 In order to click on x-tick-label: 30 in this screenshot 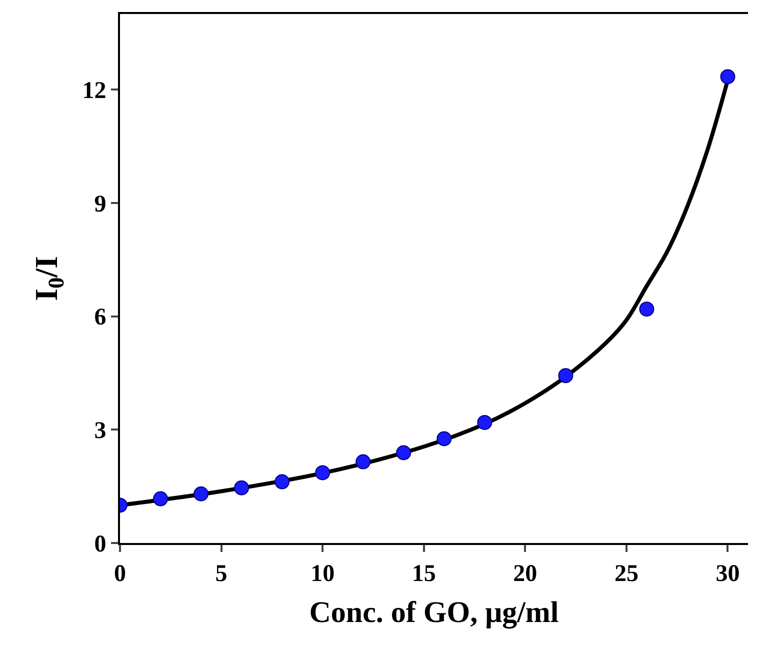, I will do `click(728, 573)`.